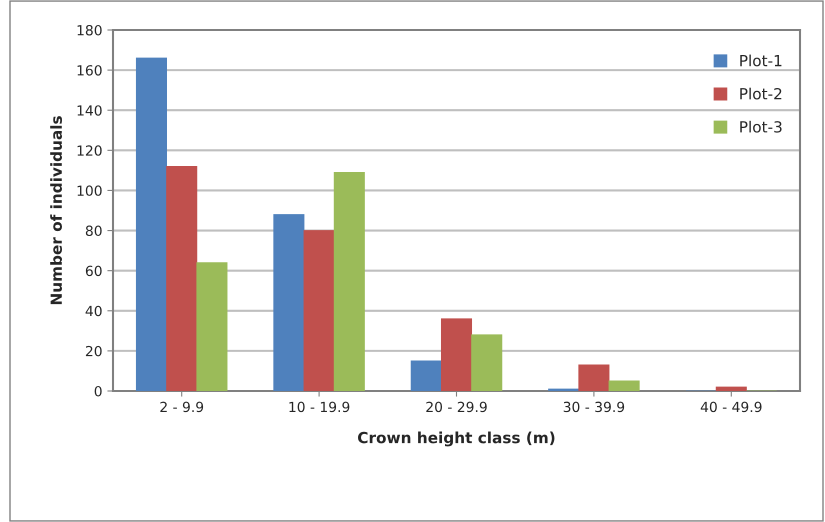  I want to click on y-tick-label: 40, so click(94, 311).